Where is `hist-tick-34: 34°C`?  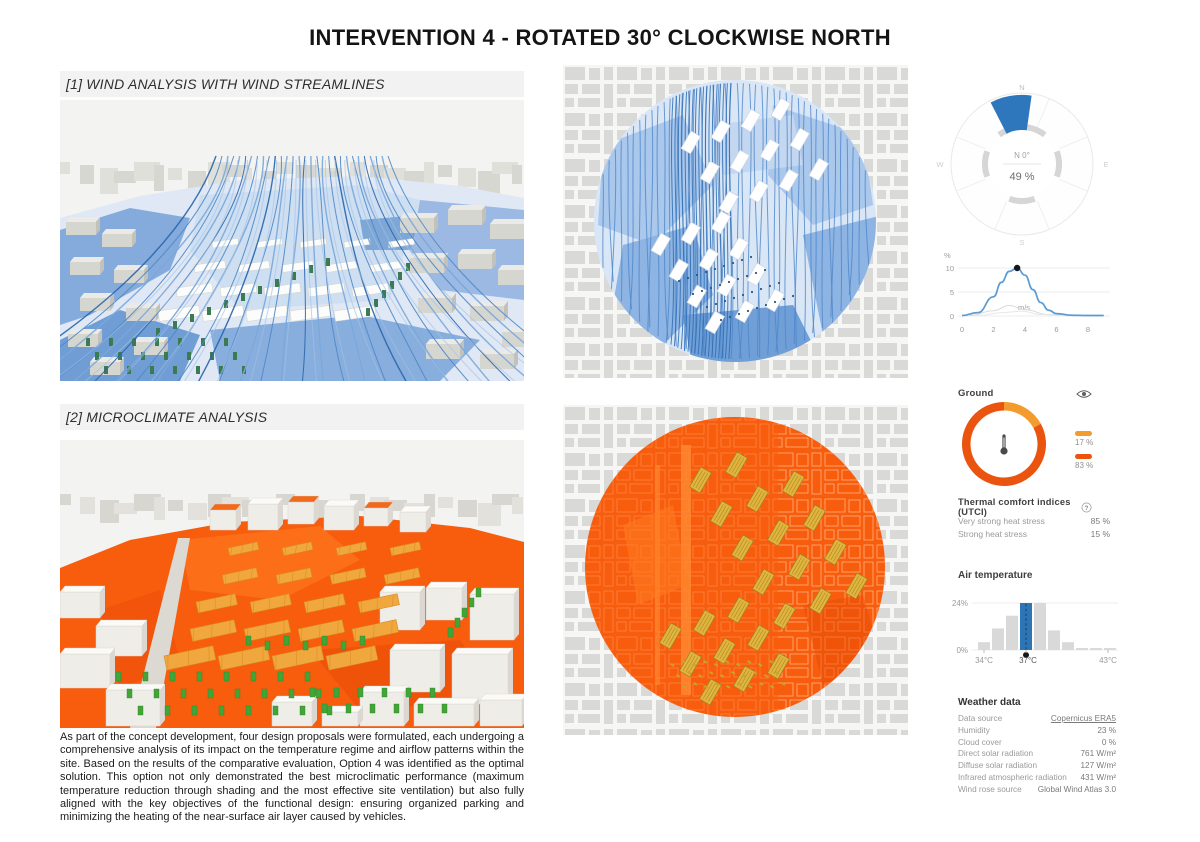
hist-tick-34: 34°C is located at coordinates (984, 660).